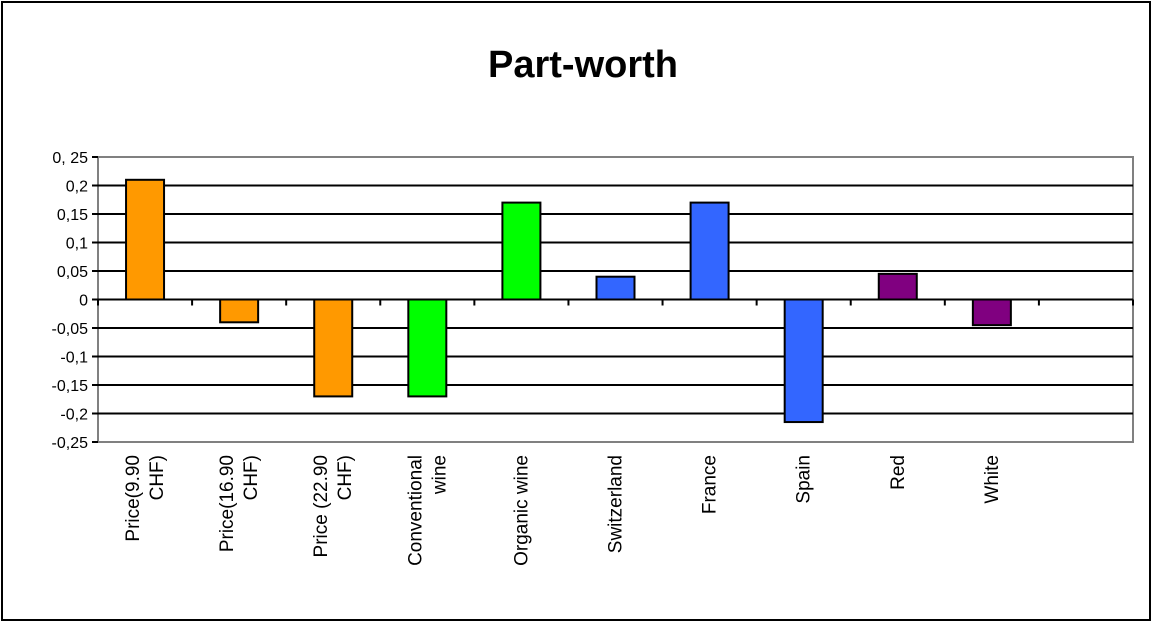 The image size is (1154, 623). I want to click on category-label: White, so click(992, 479).